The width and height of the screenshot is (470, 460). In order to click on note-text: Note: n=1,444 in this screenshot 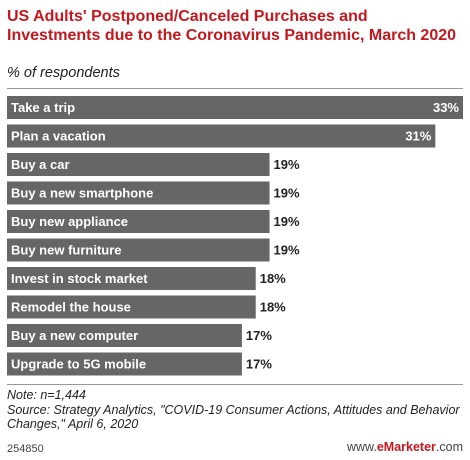, I will do `click(46, 395)`.